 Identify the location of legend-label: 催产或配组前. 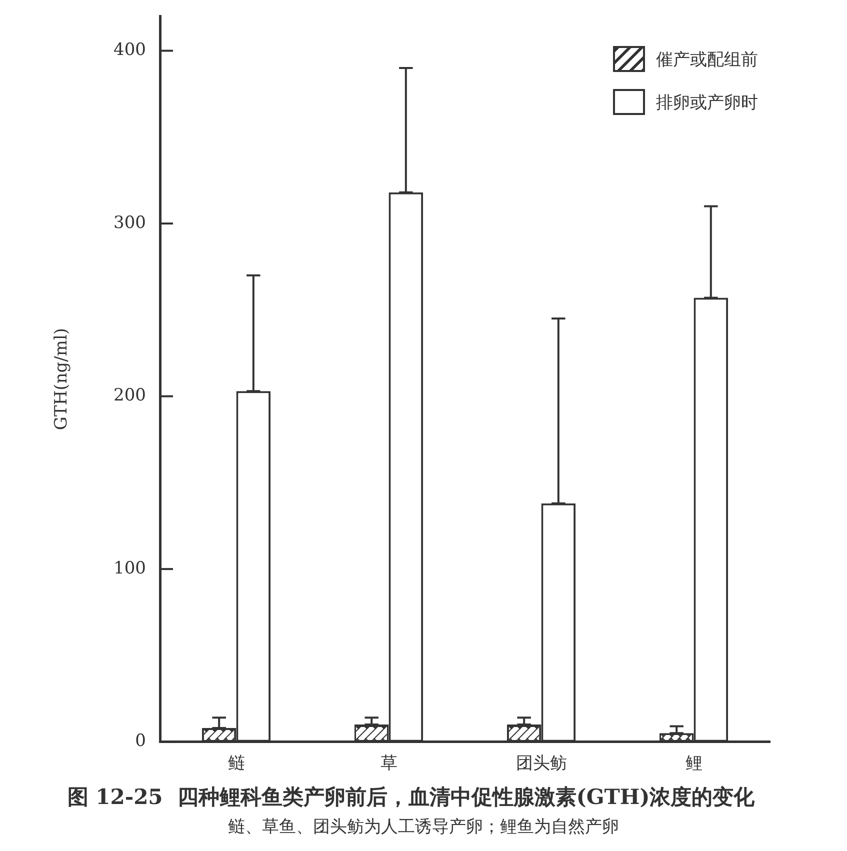
(707, 59).